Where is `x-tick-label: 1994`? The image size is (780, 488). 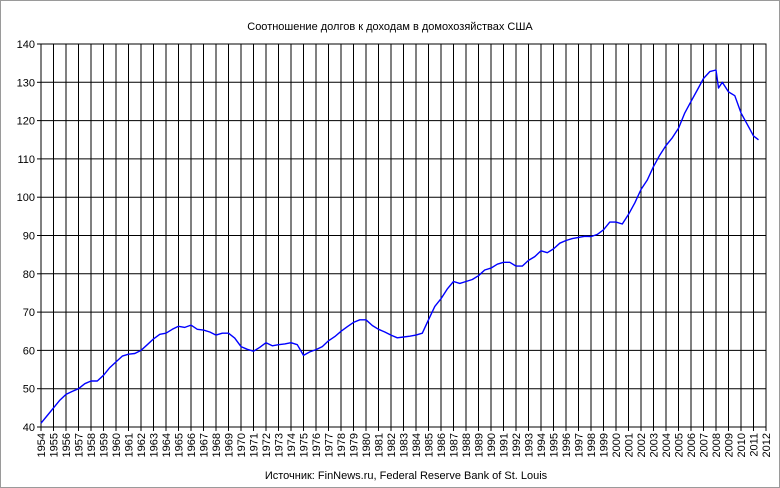
x-tick-label: 1994 is located at coordinates (542, 445).